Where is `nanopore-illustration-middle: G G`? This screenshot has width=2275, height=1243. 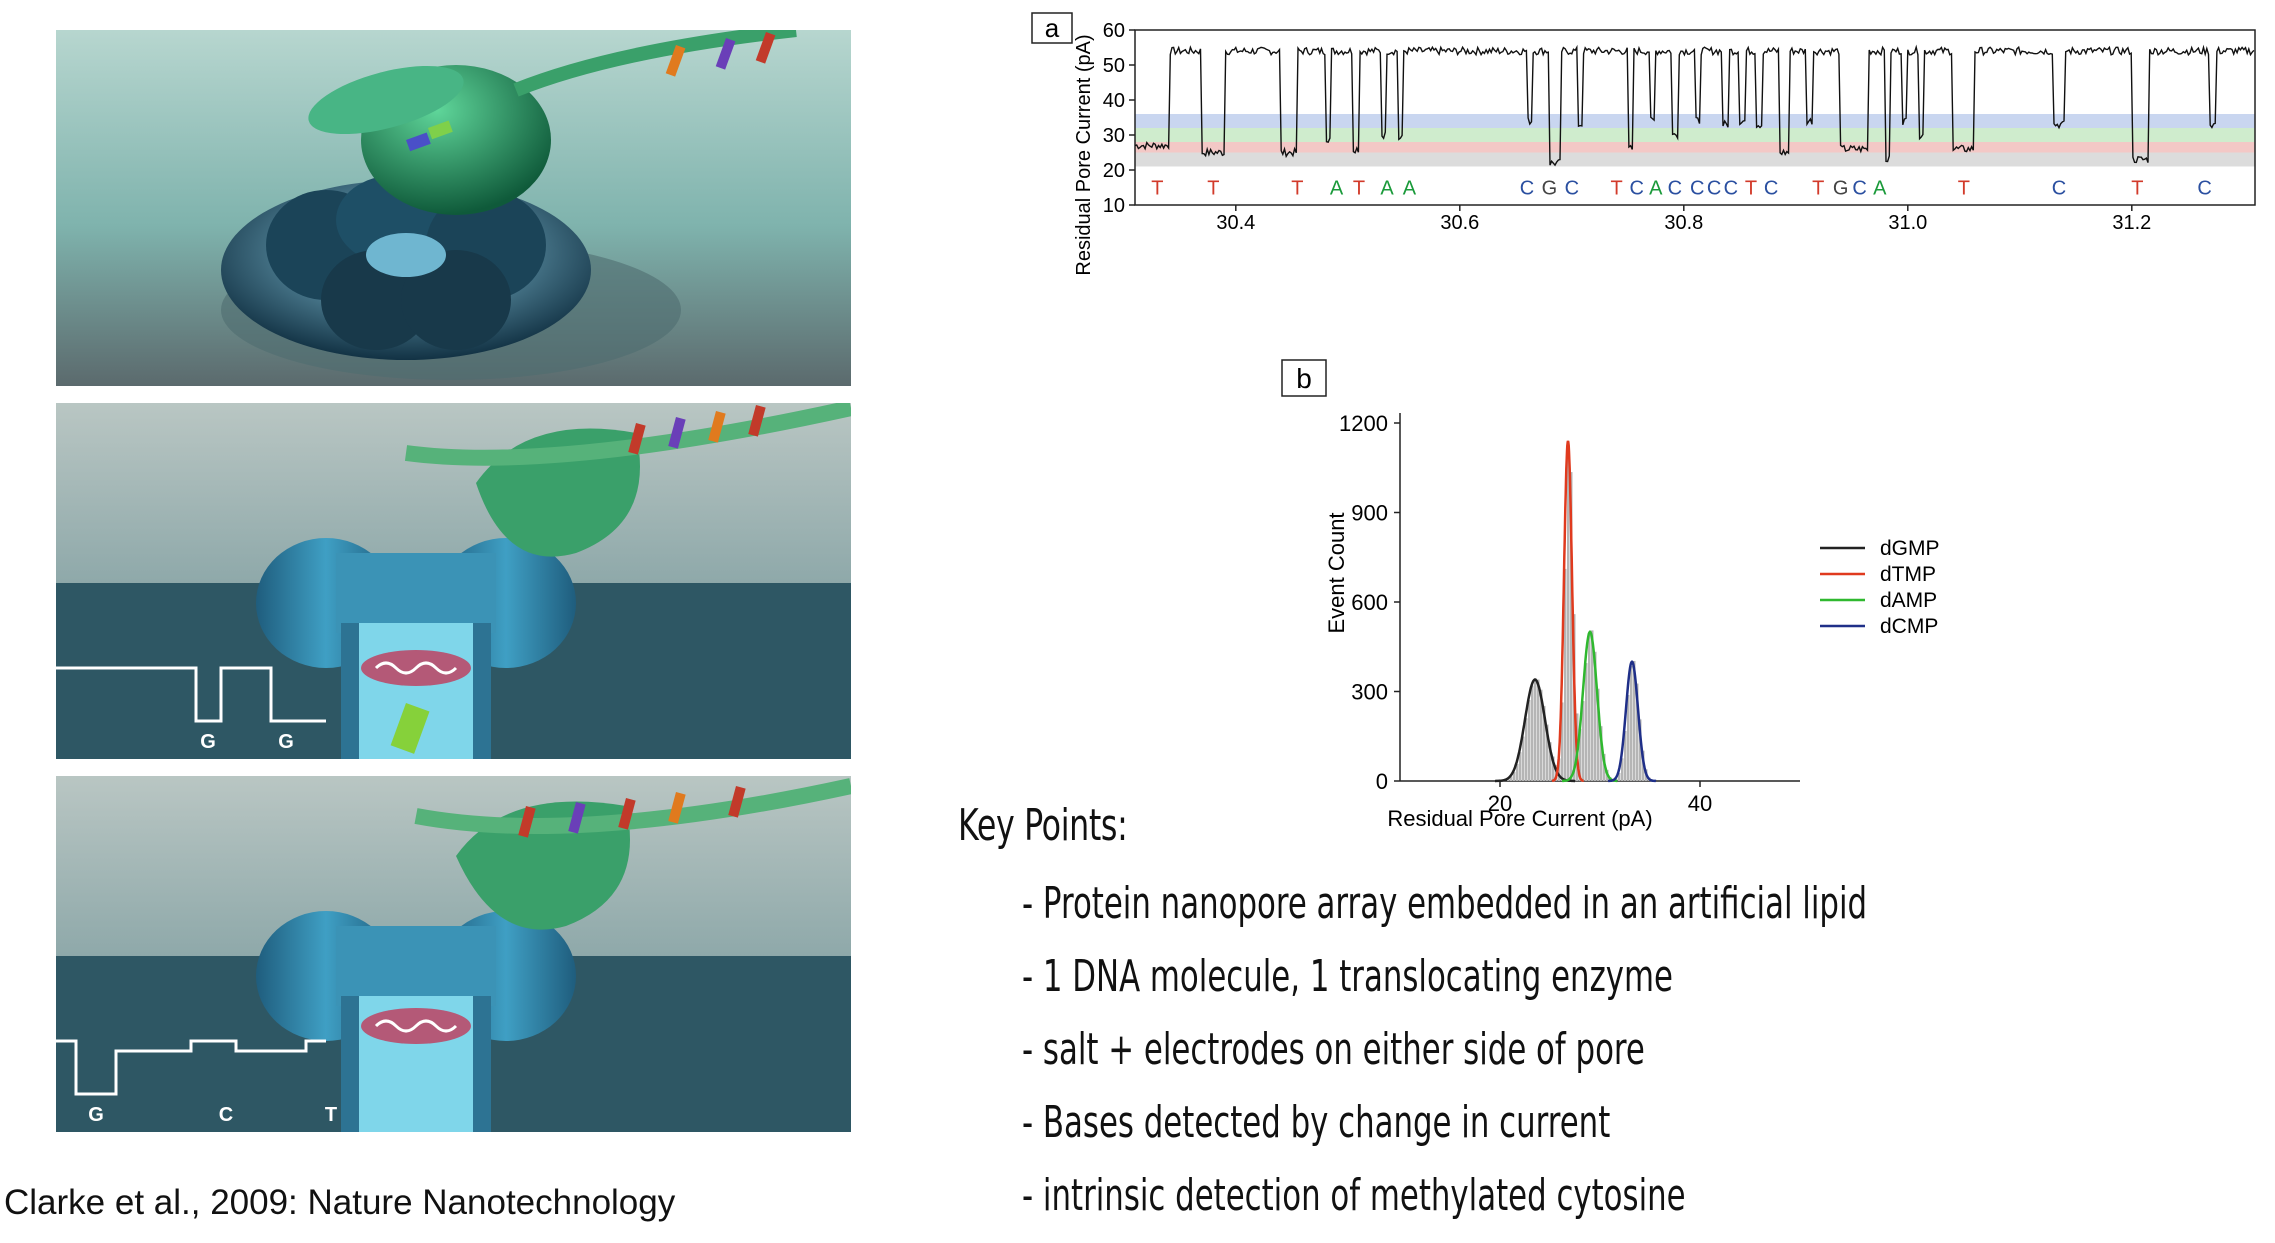
nanopore-illustration-middle: G G is located at coordinates (453, 581).